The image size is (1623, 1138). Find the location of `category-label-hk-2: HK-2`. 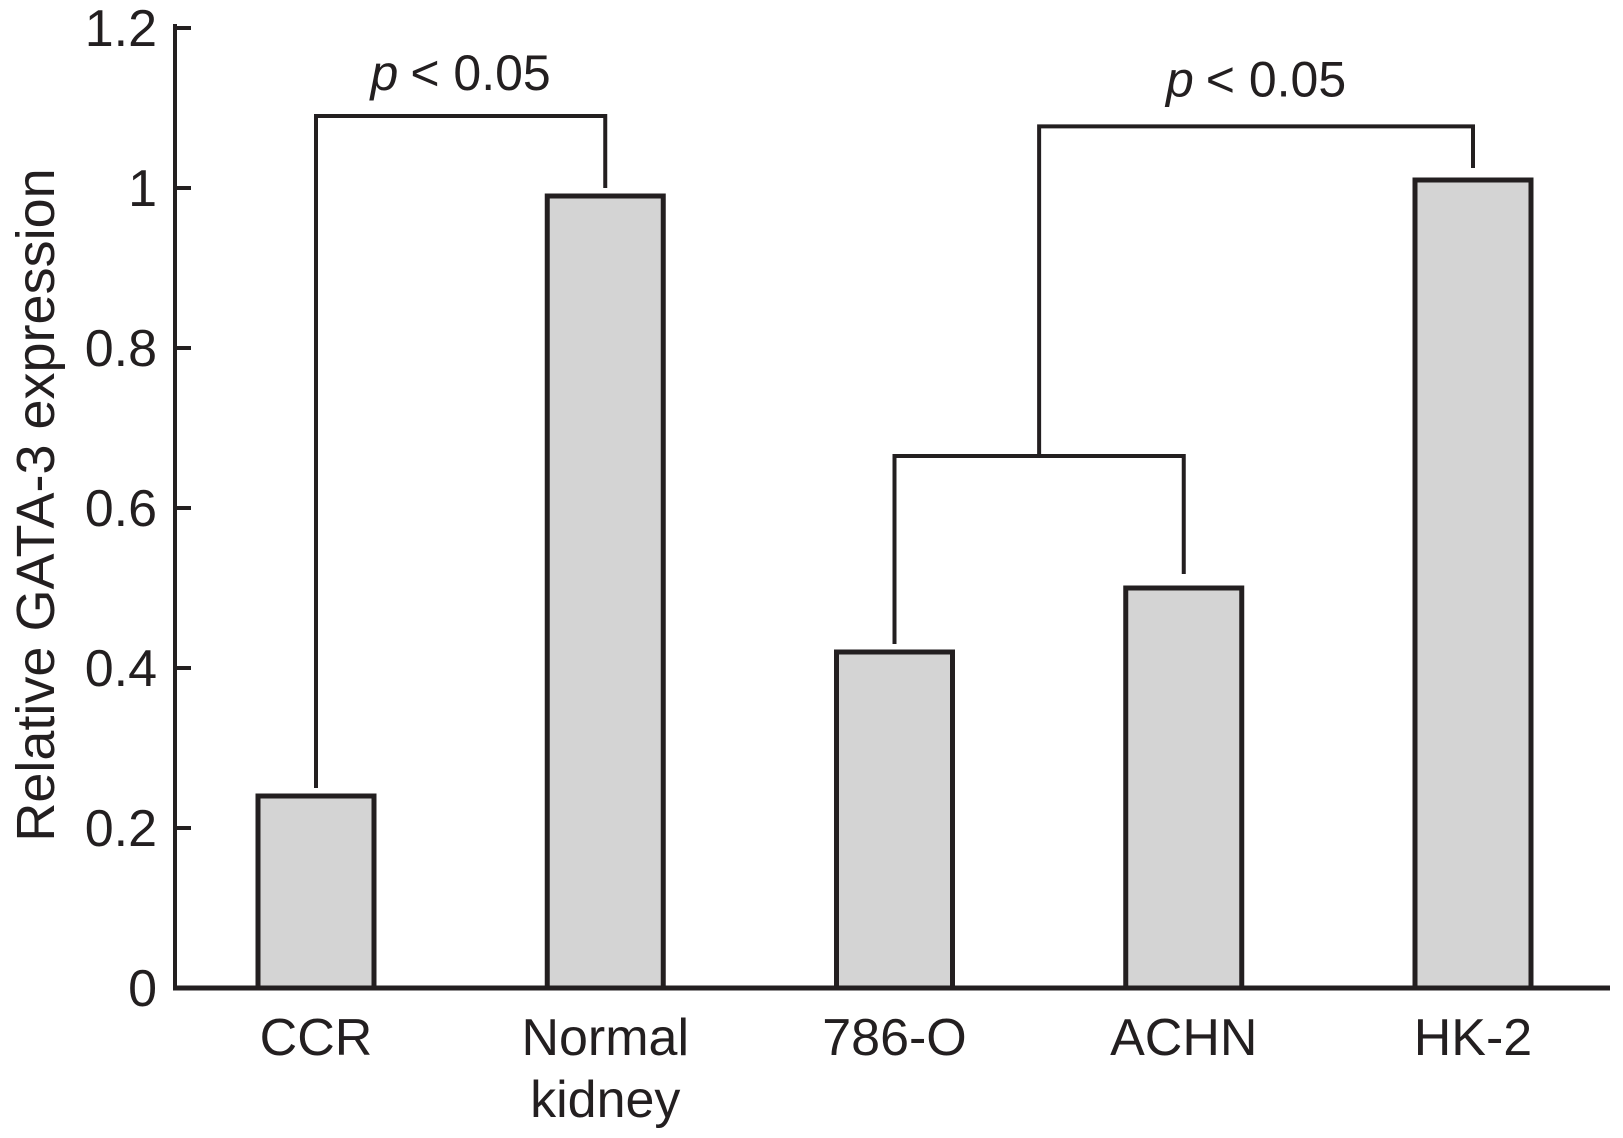

category-label-hk-2: HK-2 is located at coordinates (1473, 1038).